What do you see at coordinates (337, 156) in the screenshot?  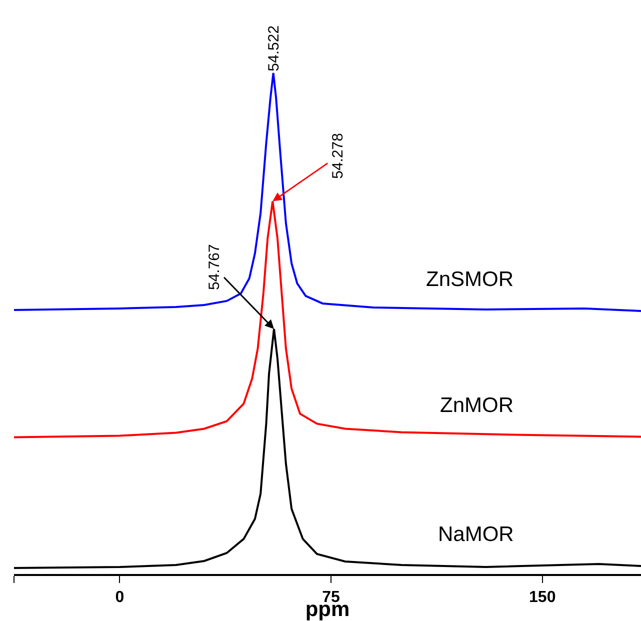 I see `annotation: 54.278` at bounding box center [337, 156].